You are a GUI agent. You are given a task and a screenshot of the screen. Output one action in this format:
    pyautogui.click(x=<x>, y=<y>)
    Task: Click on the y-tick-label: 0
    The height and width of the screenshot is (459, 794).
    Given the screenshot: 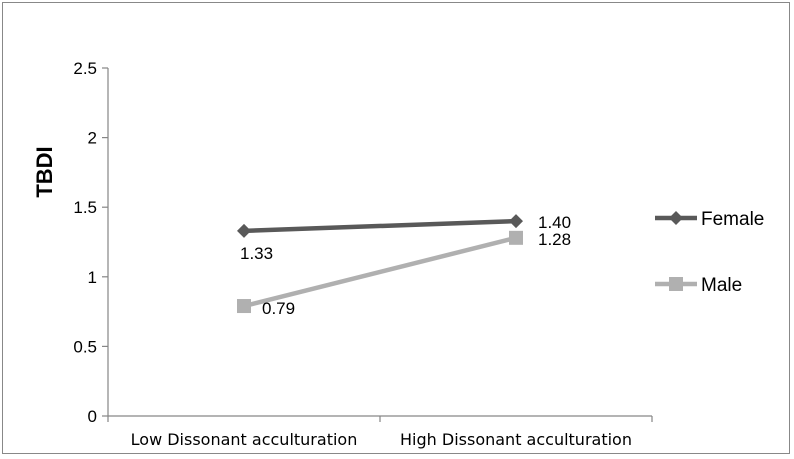 What is the action you would take?
    pyautogui.click(x=92, y=416)
    